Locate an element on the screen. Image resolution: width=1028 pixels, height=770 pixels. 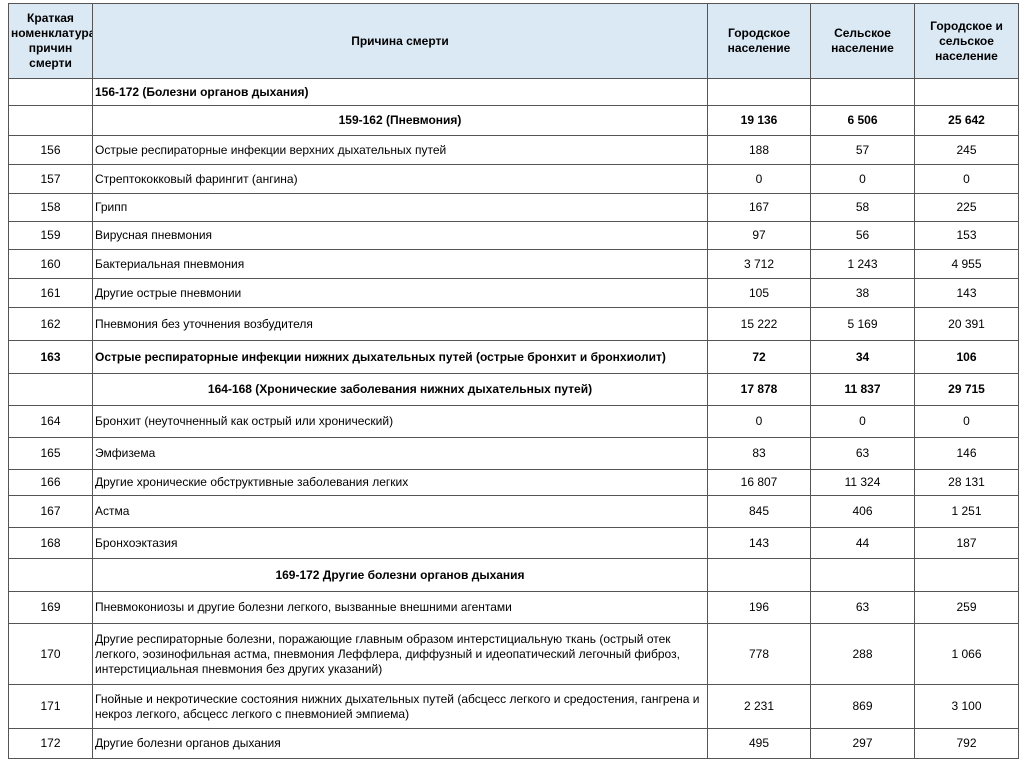
rural-cell: 57 is located at coordinates (862, 150).